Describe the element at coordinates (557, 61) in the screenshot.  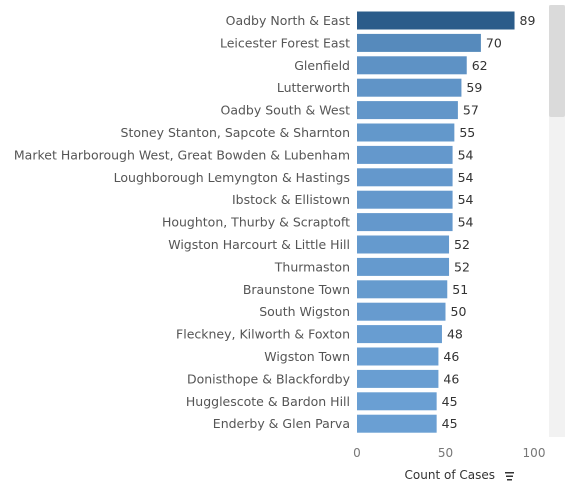
I see `scrollbar-thumb` at that location.